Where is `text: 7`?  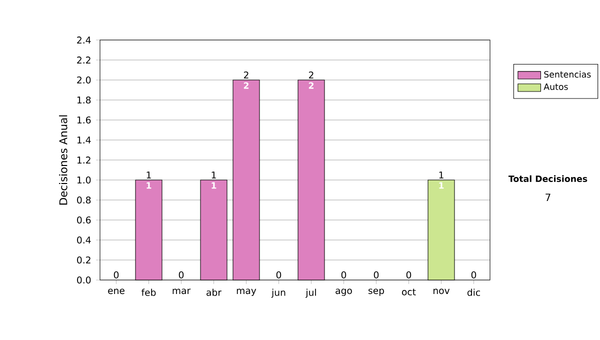 text: 7 is located at coordinates (548, 197).